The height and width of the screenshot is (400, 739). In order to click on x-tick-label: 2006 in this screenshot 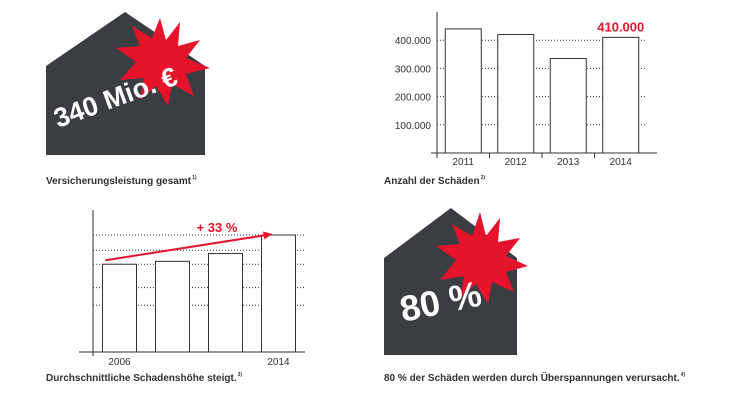, I will do `click(119, 362)`.